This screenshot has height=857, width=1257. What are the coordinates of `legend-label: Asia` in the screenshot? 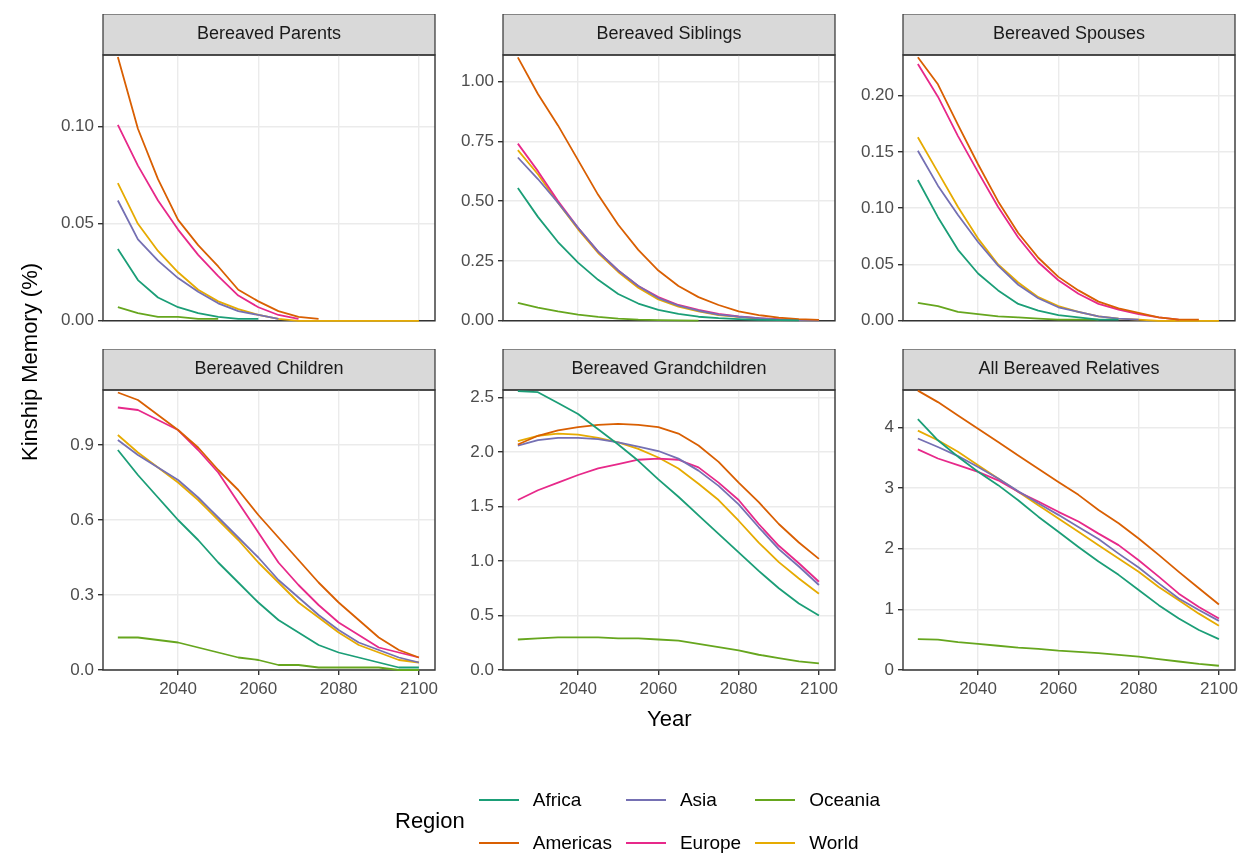 It's located at (698, 799).